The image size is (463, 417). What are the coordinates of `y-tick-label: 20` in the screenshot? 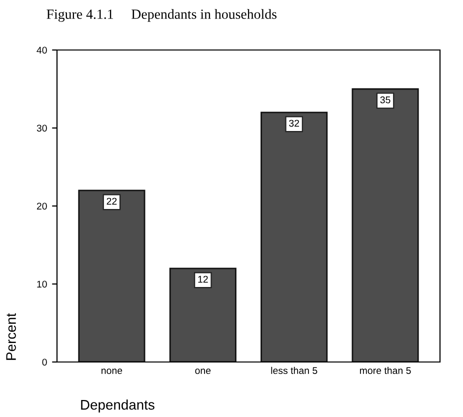 It's located at (41, 206).